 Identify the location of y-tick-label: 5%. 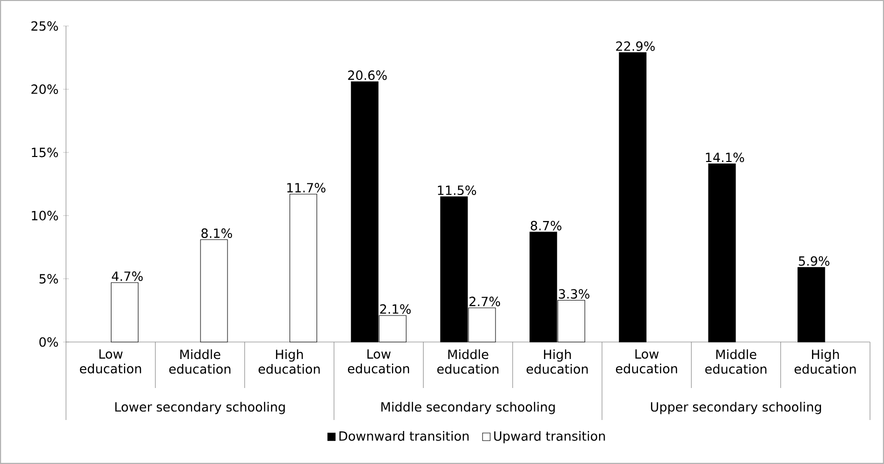
(49, 279).